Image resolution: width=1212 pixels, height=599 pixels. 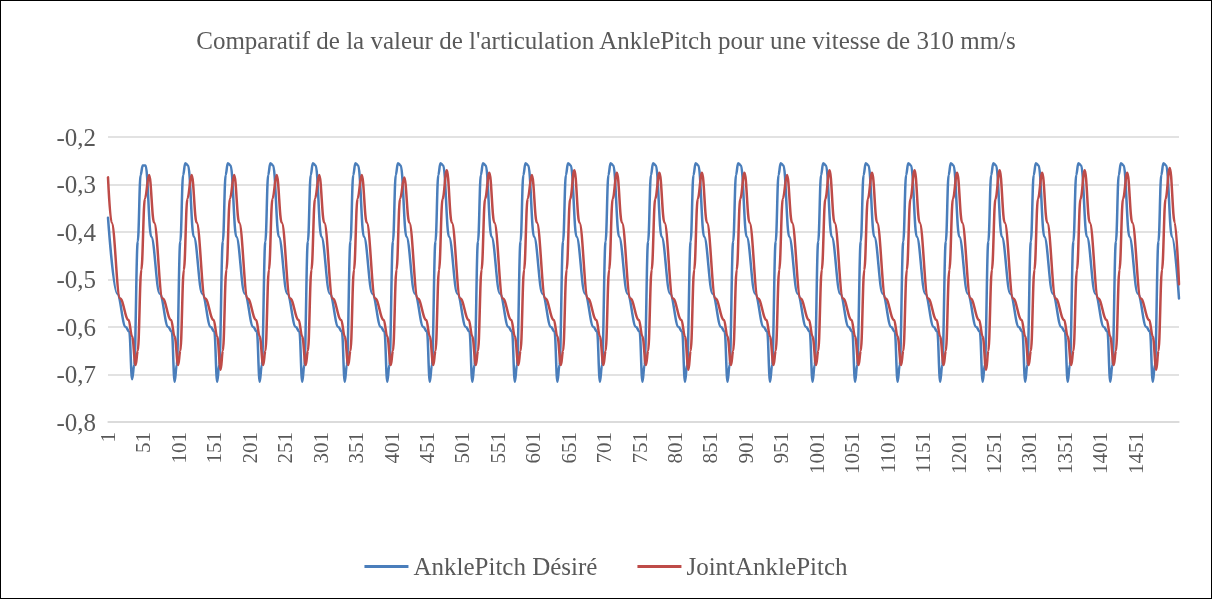 What do you see at coordinates (356, 448) in the screenshot?
I see `x-tick-label: 351` at bounding box center [356, 448].